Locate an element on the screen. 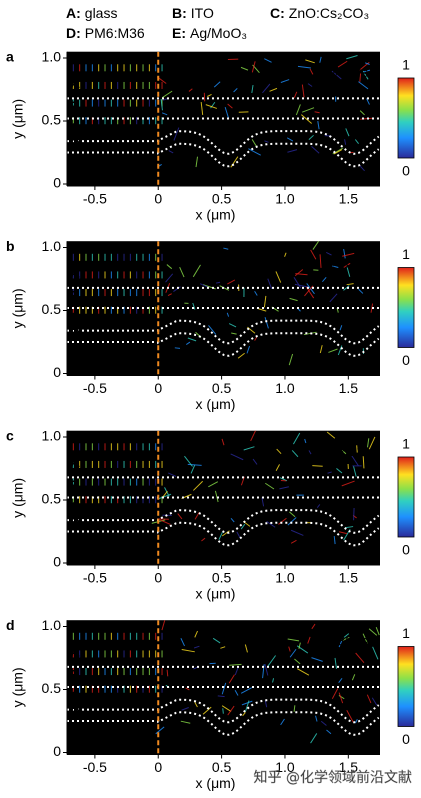 This screenshot has height=798, width=421. legend-item: B: ITO is located at coordinates (193, 13).